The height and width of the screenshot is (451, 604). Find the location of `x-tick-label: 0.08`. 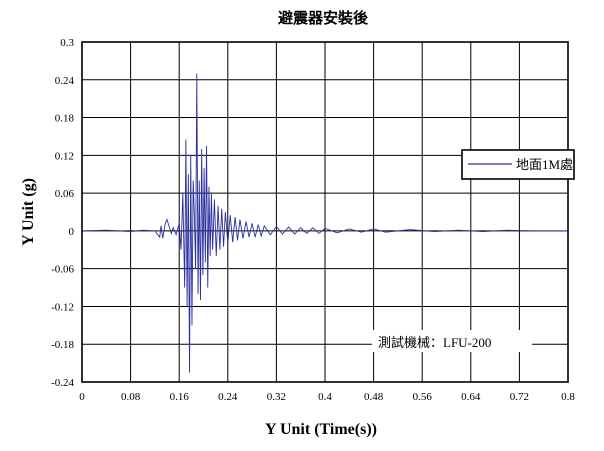

x-tick-label: 0.08 is located at coordinates (131, 397).